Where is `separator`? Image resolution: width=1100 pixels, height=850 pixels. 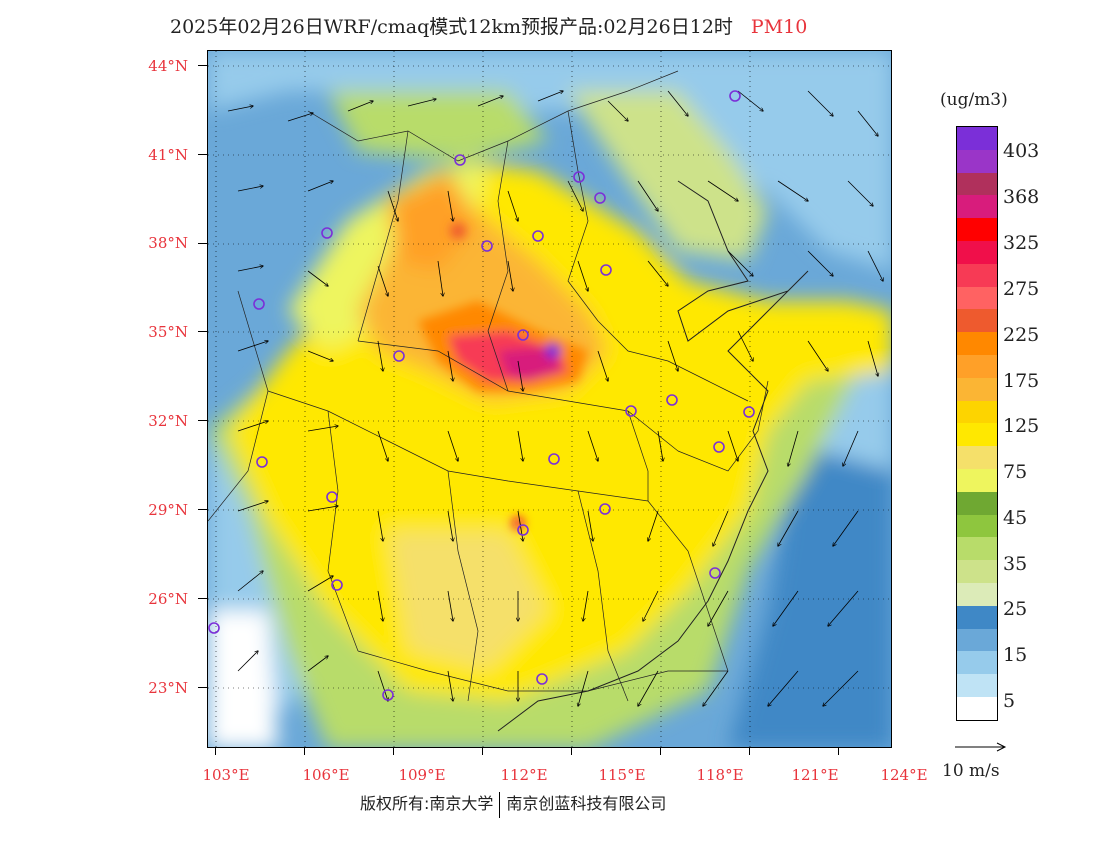
separator is located at coordinates (500, 804).